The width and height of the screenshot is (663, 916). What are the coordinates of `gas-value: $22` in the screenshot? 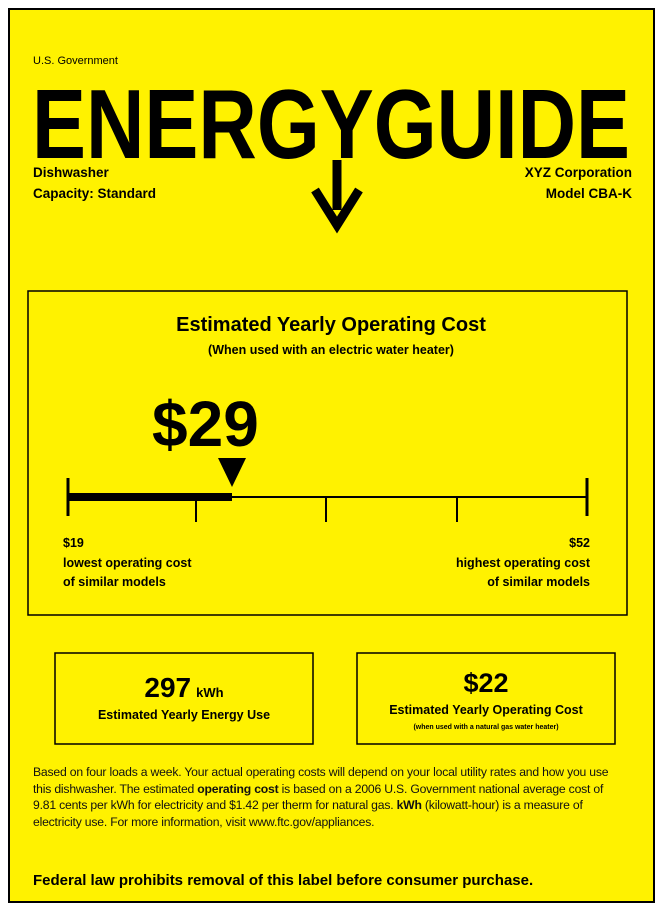 It's located at (485, 683).